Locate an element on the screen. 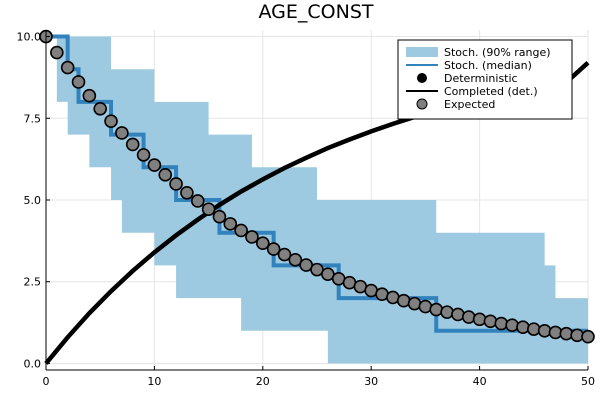 Image resolution: width=600 pixels, height=400 pixels. x-tick-label: 30 is located at coordinates (371, 381).